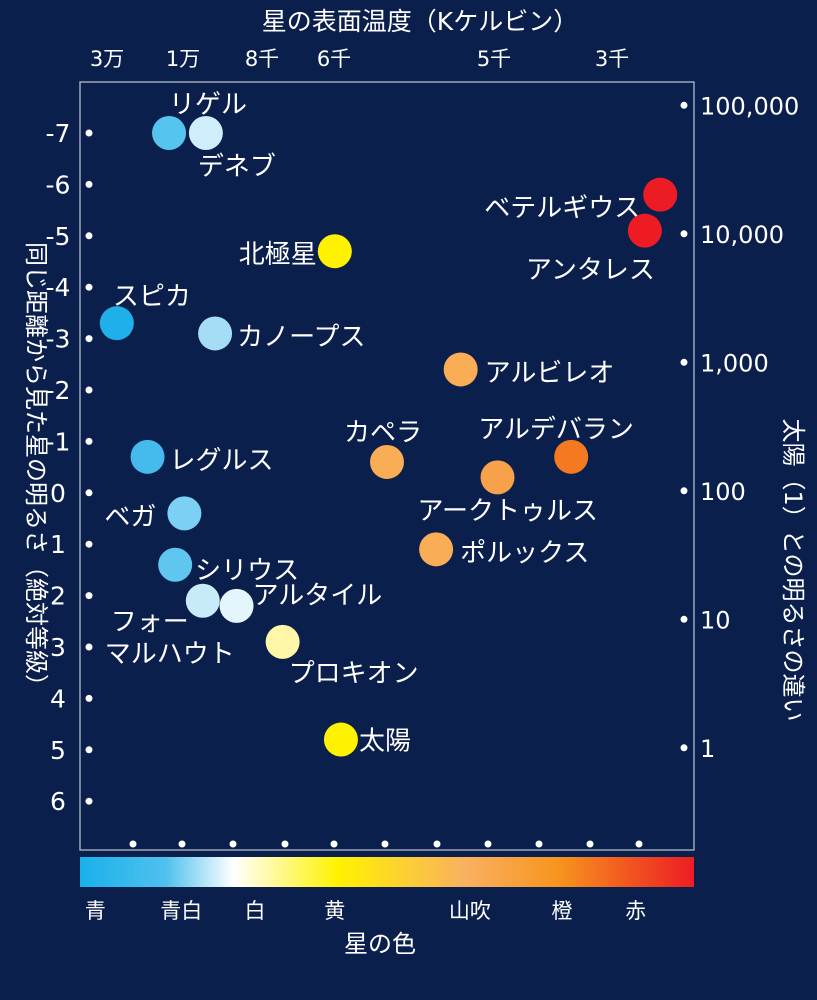 The height and width of the screenshot is (1000, 817). I want to click on star-label: ポルックス, so click(524, 553).